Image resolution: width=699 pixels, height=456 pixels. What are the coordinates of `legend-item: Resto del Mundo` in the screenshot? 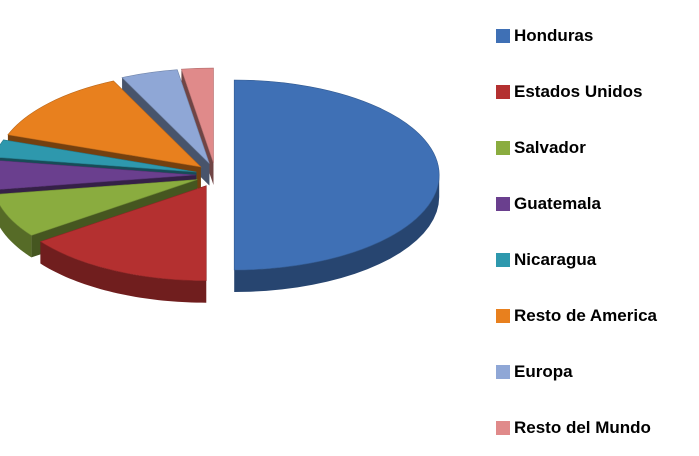 It's located at (576, 428).